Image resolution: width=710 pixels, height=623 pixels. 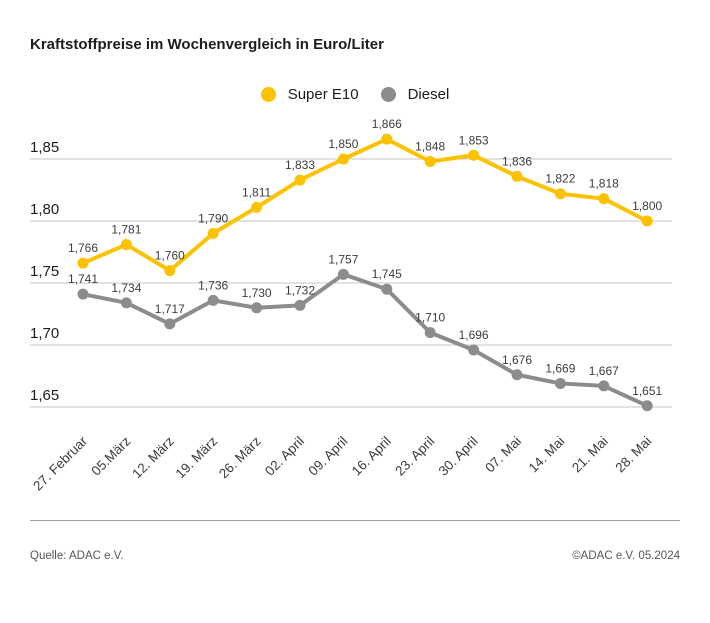 What do you see at coordinates (387, 274) in the screenshot?
I see `diesel-value-label: 1,745` at bounding box center [387, 274].